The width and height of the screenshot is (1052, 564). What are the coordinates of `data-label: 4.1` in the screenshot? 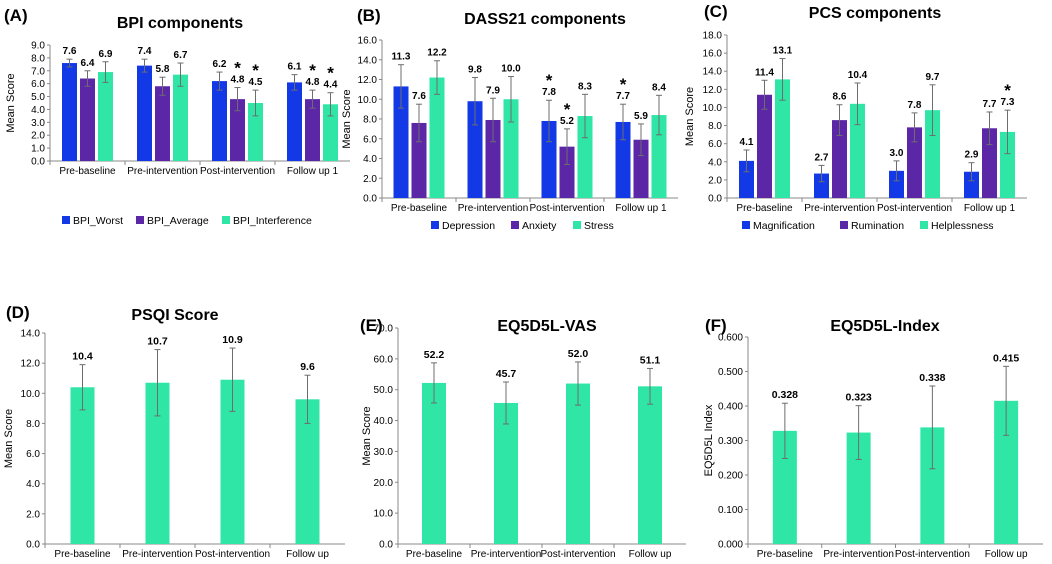 It's located at (747, 142).